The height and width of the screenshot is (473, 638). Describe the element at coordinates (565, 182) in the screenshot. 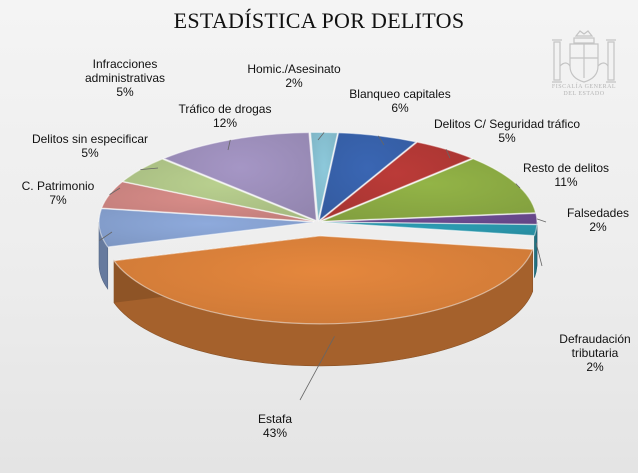

I see `slice-label-value-3: 11%` at that location.